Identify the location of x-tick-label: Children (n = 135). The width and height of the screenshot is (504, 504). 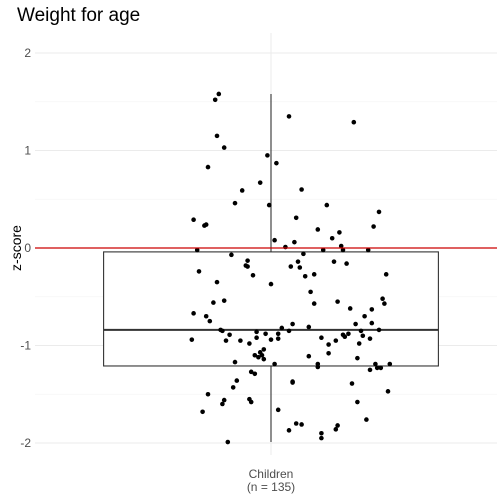
(271, 480).